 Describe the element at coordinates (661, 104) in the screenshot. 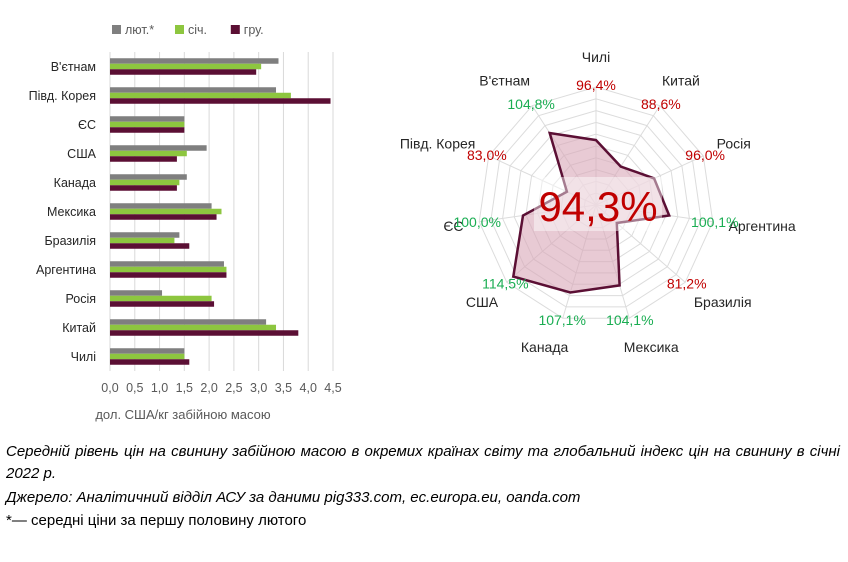

I see `radar-value-label: 88,6%` at that location.